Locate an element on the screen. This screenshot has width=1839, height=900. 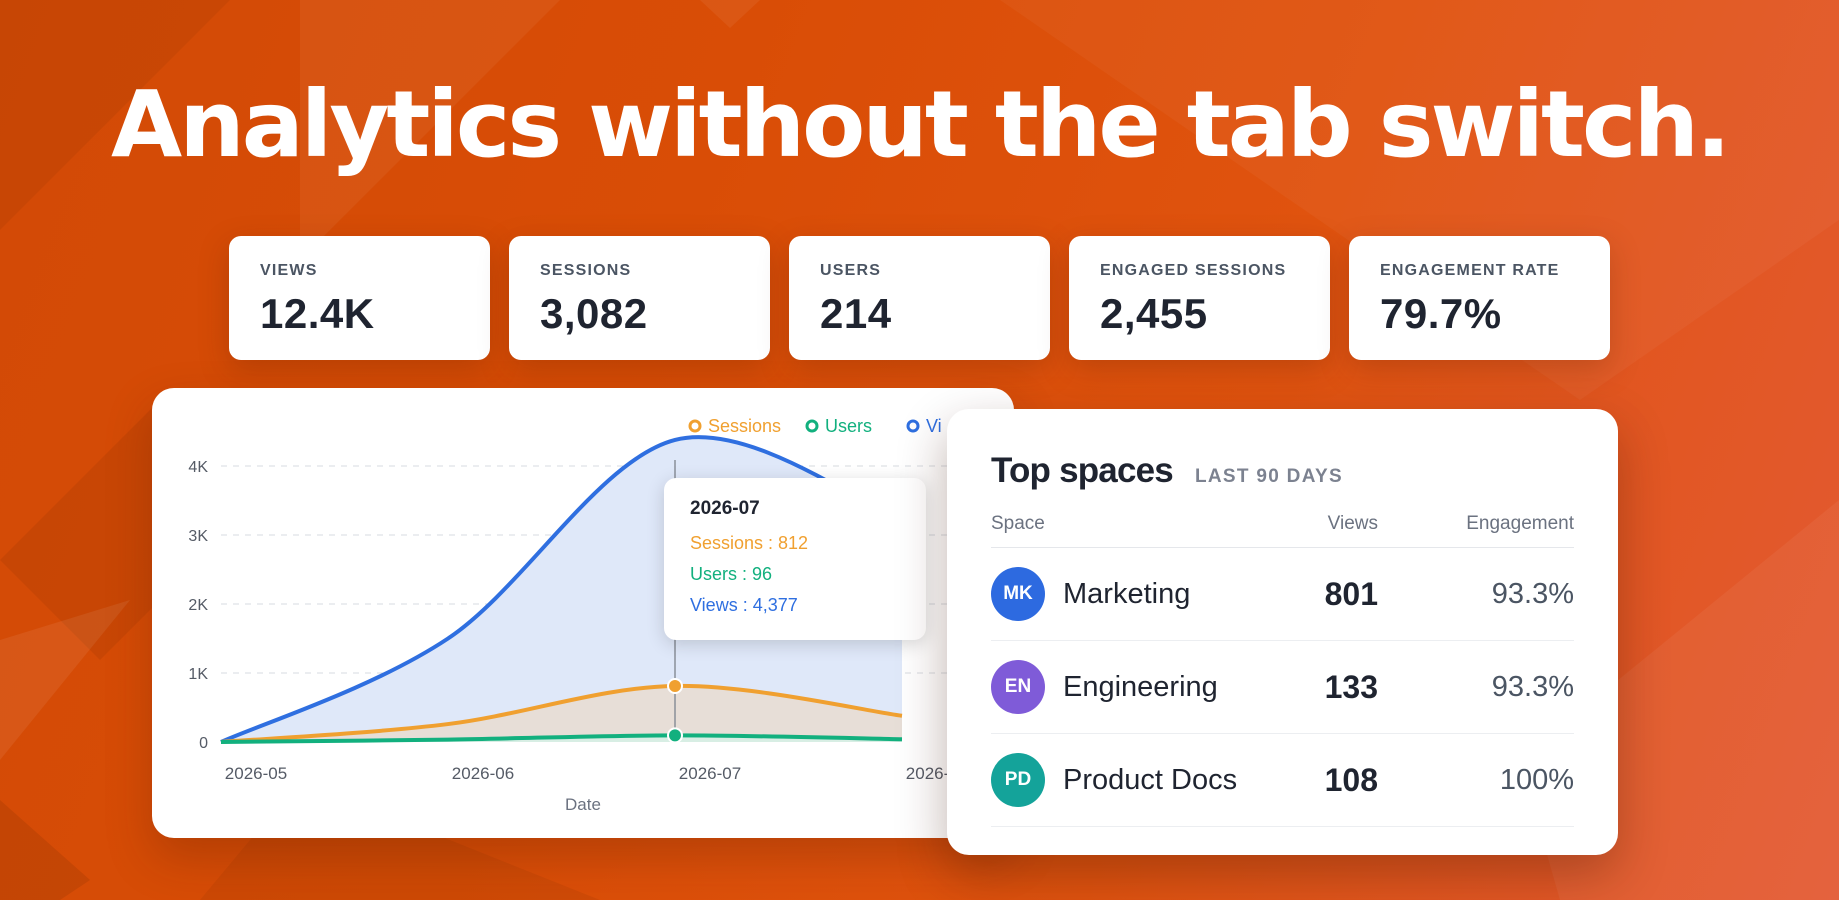
legend-label: Sessions is located at coordinates (744, 426).